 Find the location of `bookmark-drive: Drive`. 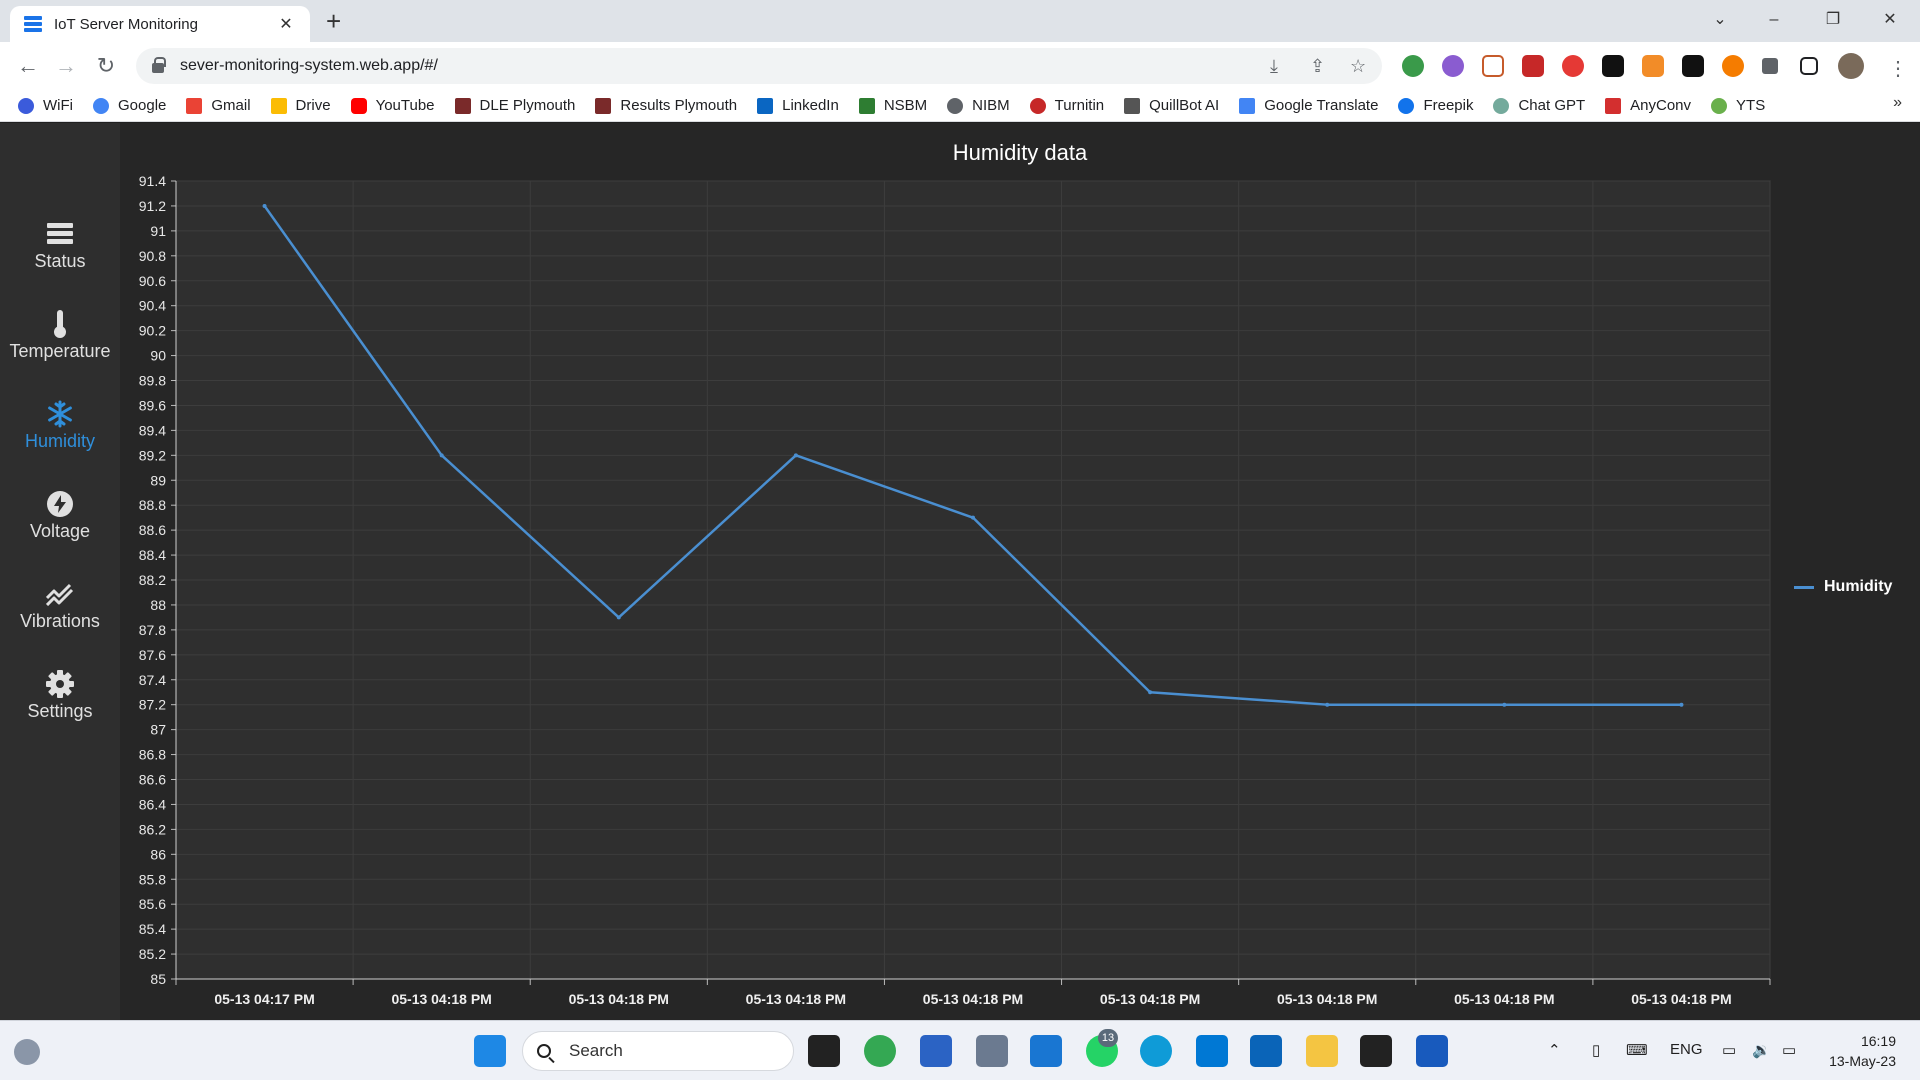

bookmark-drive: Drive is located at coordinates (300, 105).